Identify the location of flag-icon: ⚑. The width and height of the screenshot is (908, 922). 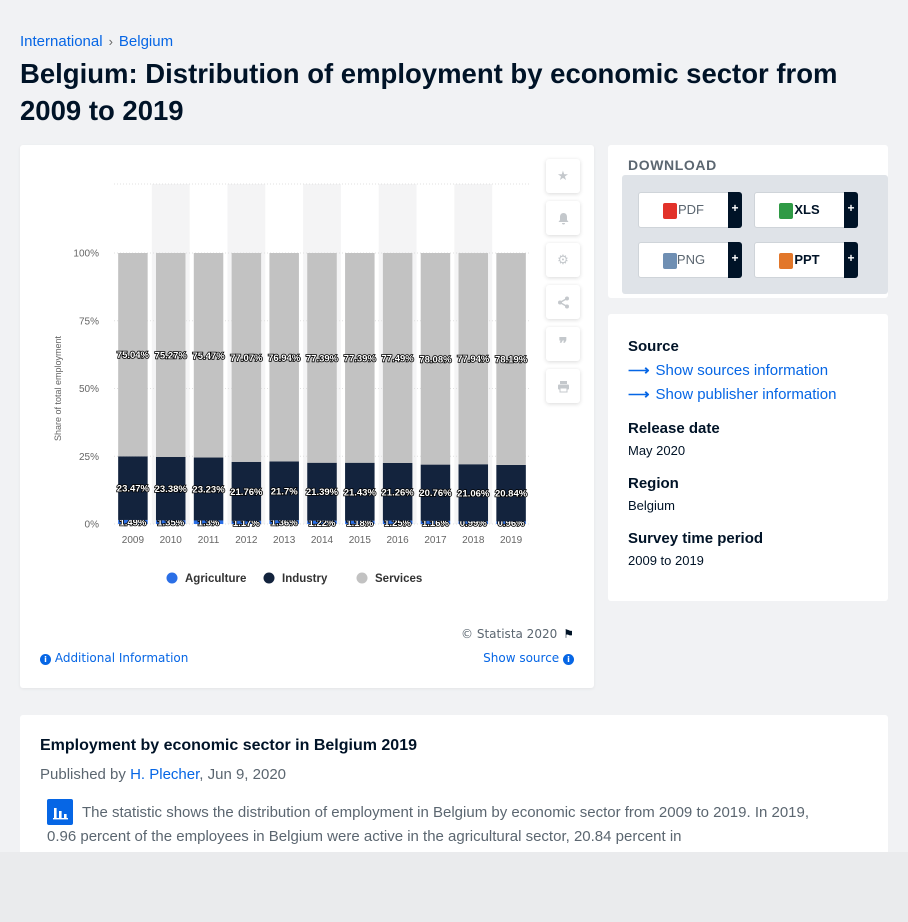
(568, 634).